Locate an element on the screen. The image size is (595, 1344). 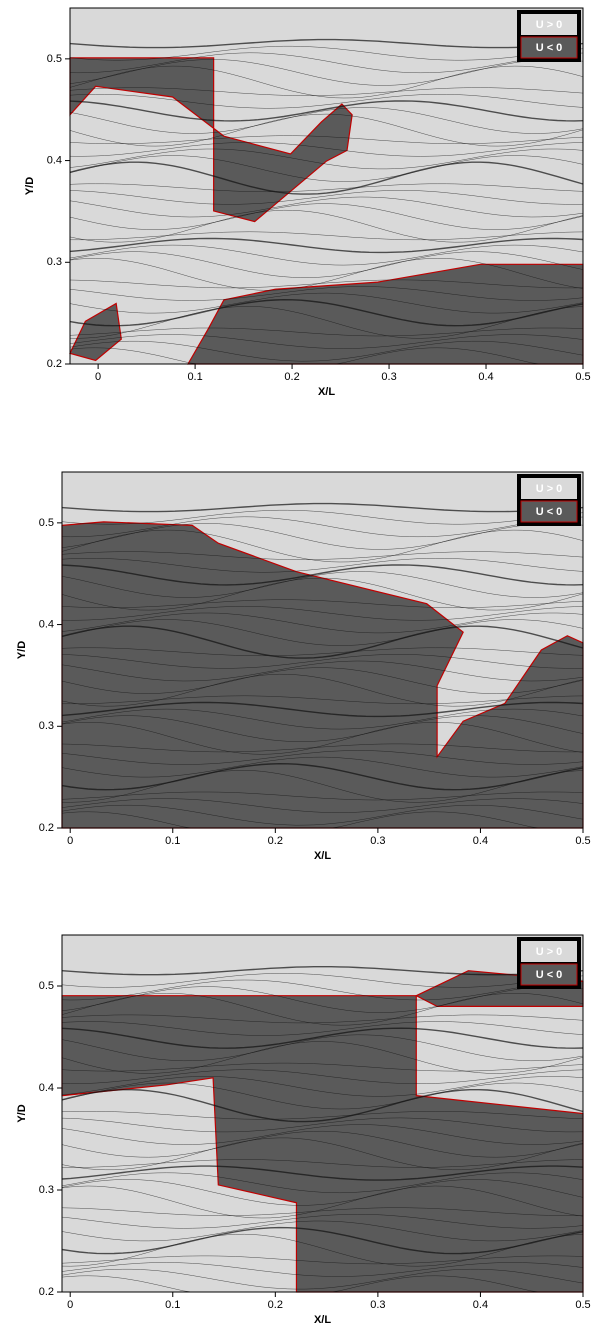
y-tick-label: 0.3 is located at coordinates (46, 726).